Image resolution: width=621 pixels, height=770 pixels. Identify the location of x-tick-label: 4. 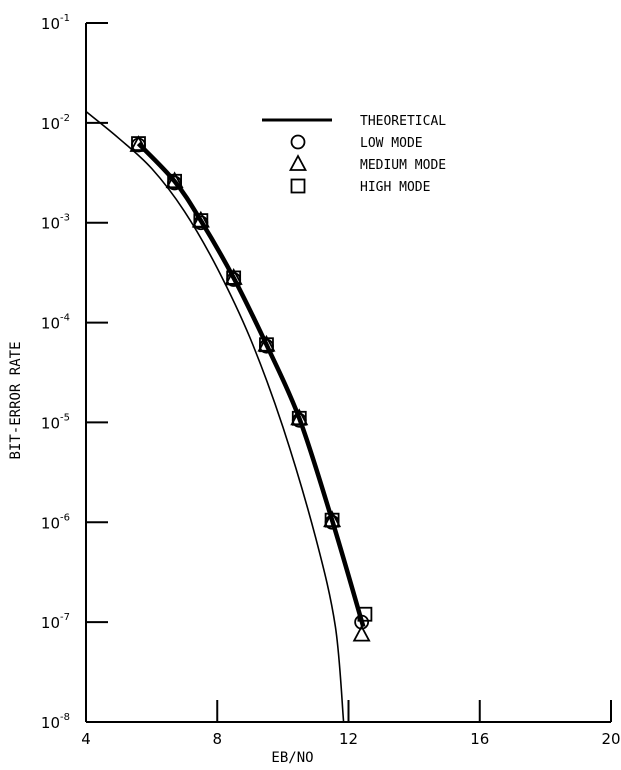
(86, 739).